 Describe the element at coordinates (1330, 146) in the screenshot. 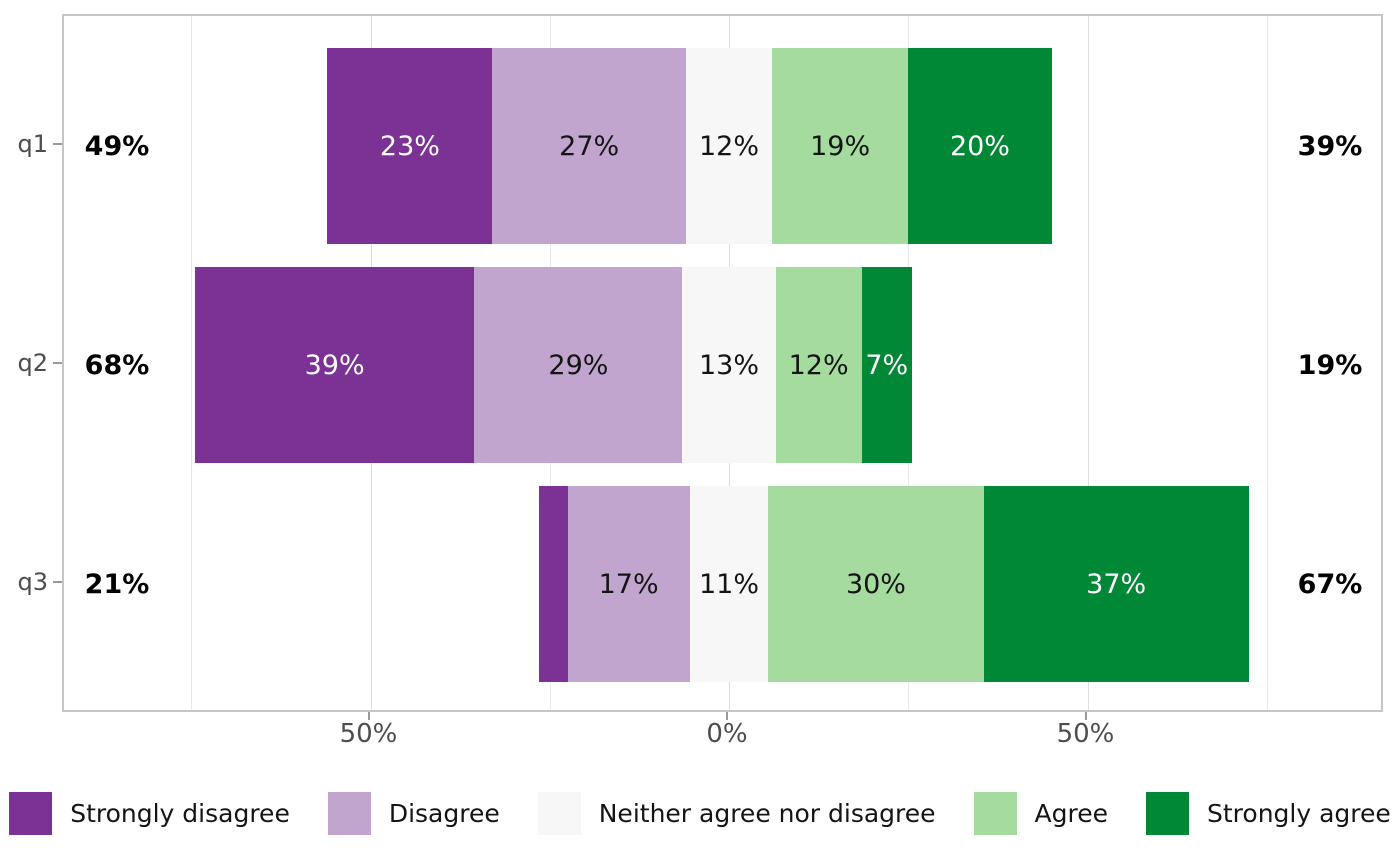

I see `high-total-q1: 39%` at that location.